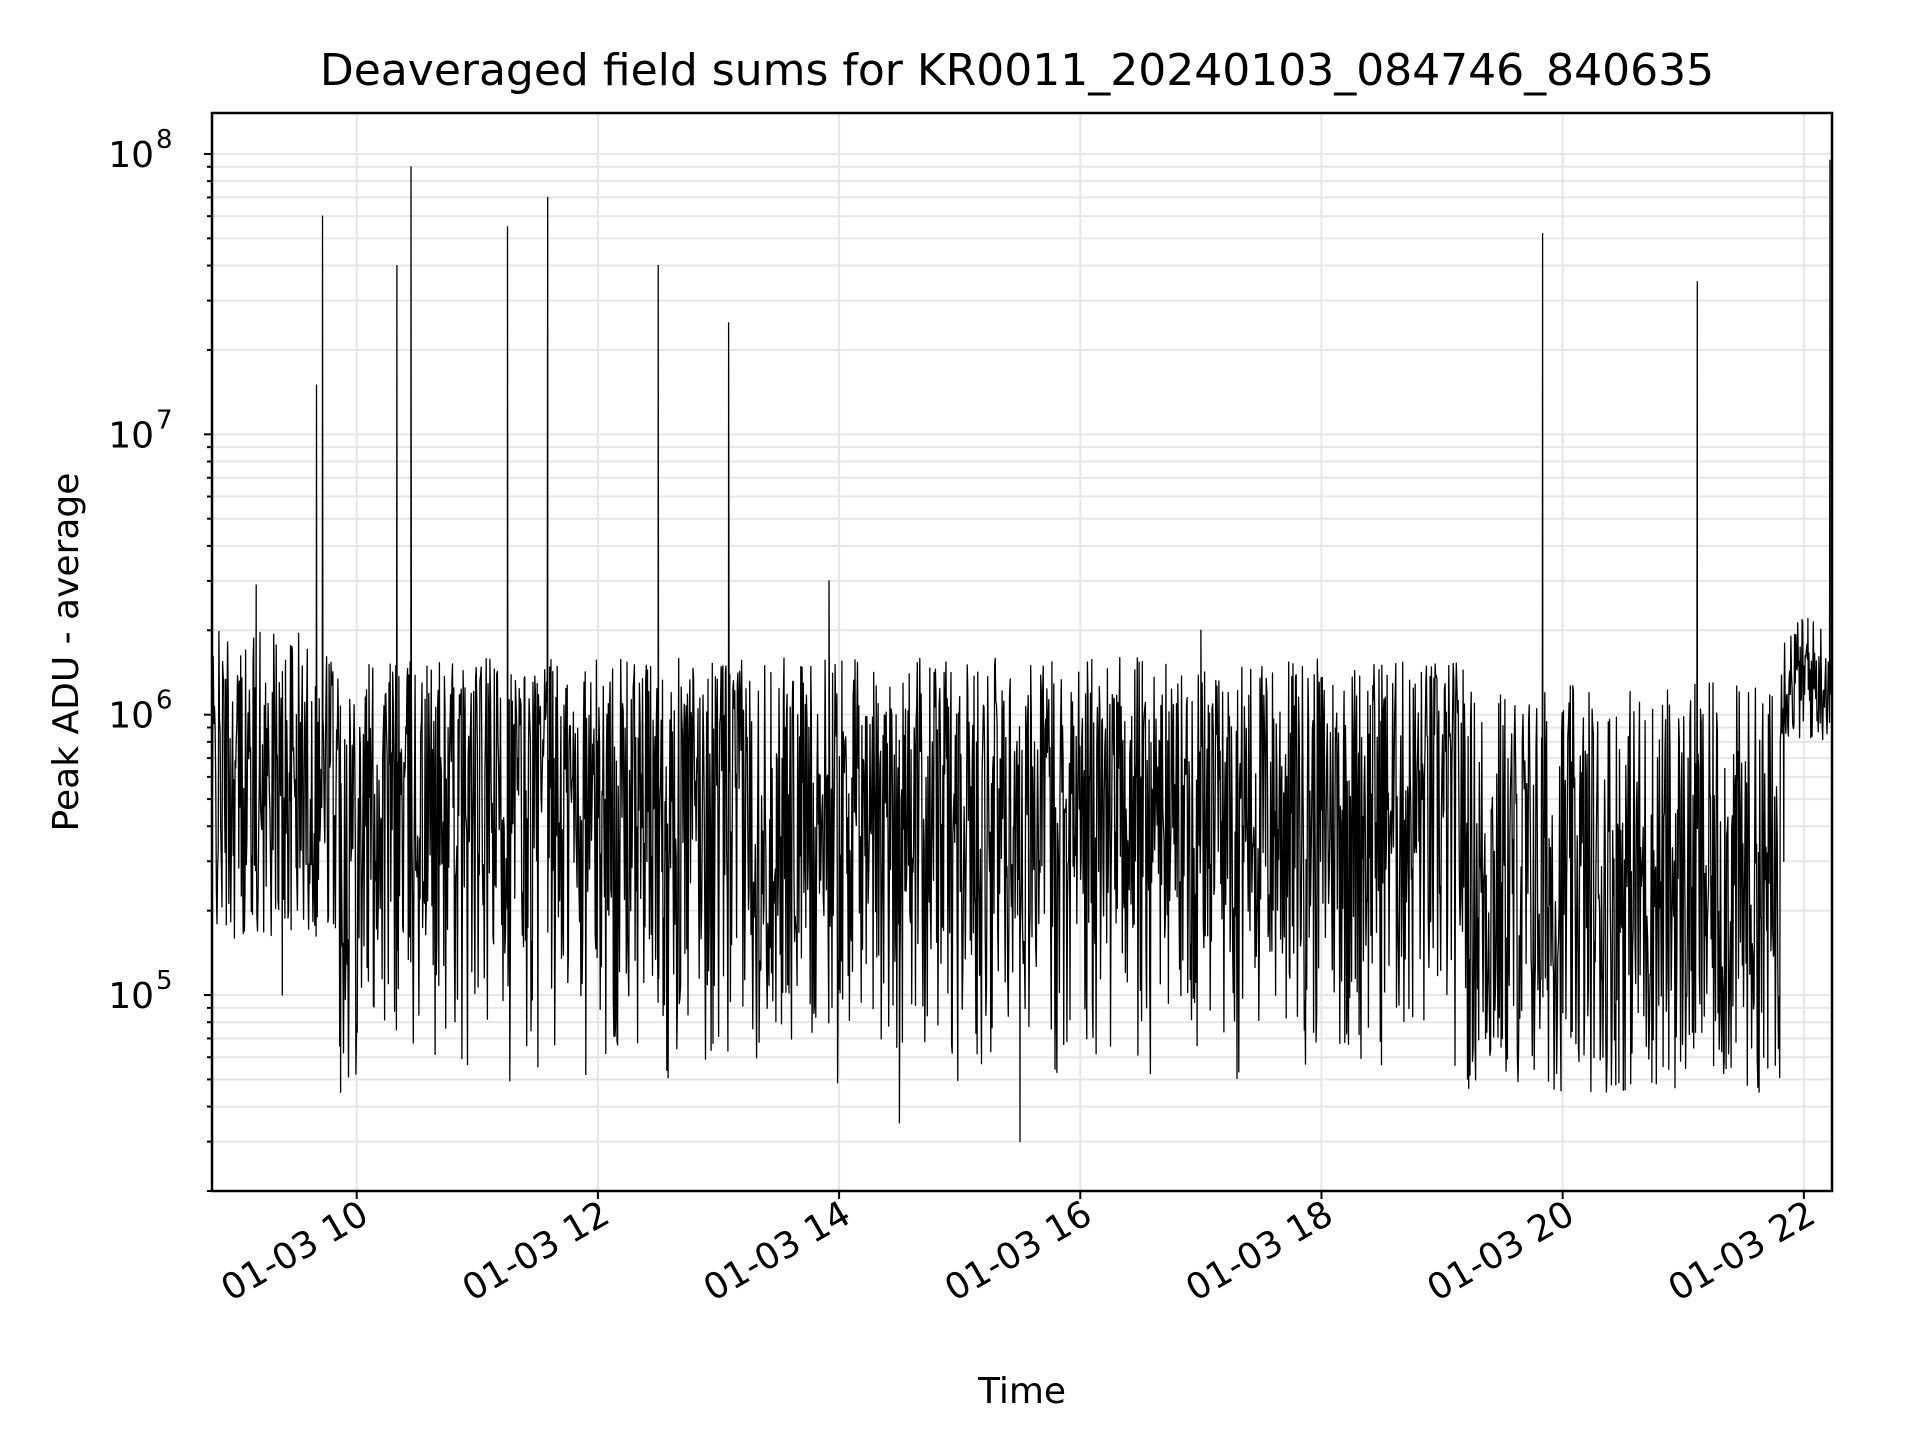 This screenshot has height=1440, width=1920. What do you see at coordinates (1742, 1251) in the screenshot?
I see `x-tick-label: 01-03 22` at bounding box center [1742, 1251].